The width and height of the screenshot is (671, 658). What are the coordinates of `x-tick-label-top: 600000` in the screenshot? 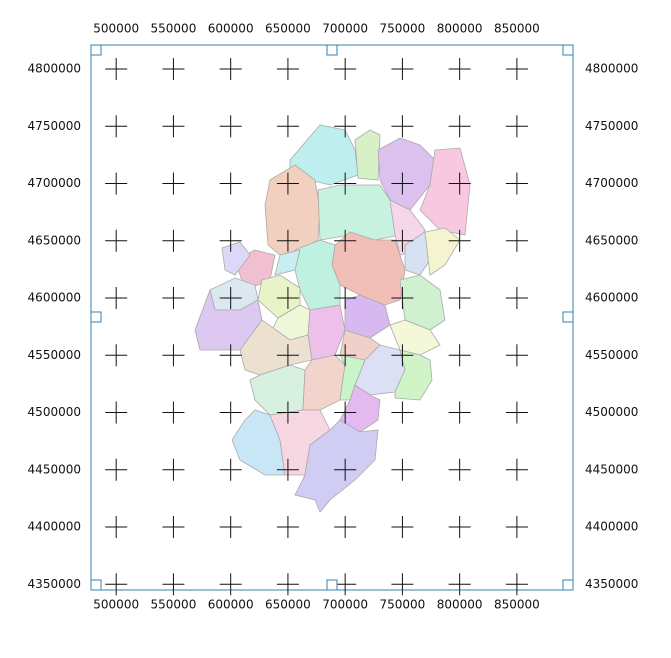 It's located at (231, 29).